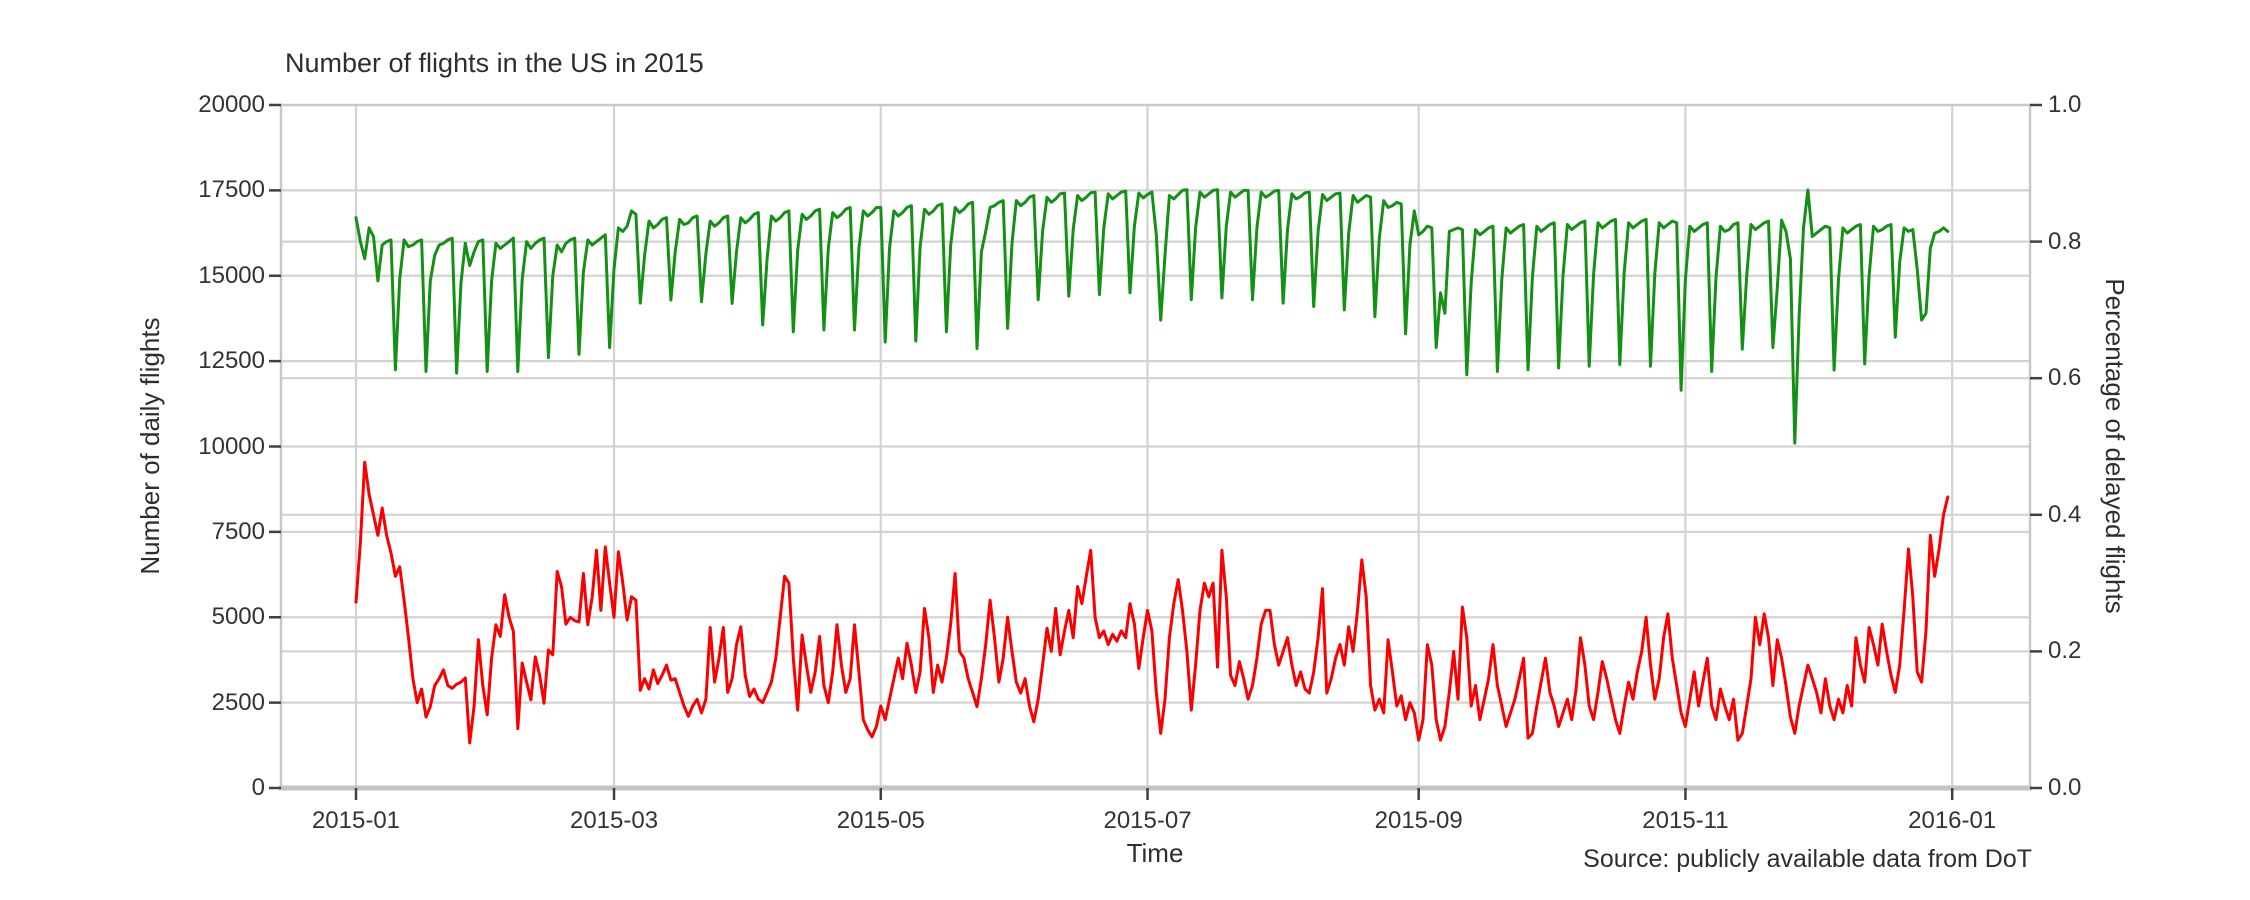 The width and height of the screenshot is (2250, 900). I want to click on x-axis-tick-label: 2015-01, so click(356, 820).